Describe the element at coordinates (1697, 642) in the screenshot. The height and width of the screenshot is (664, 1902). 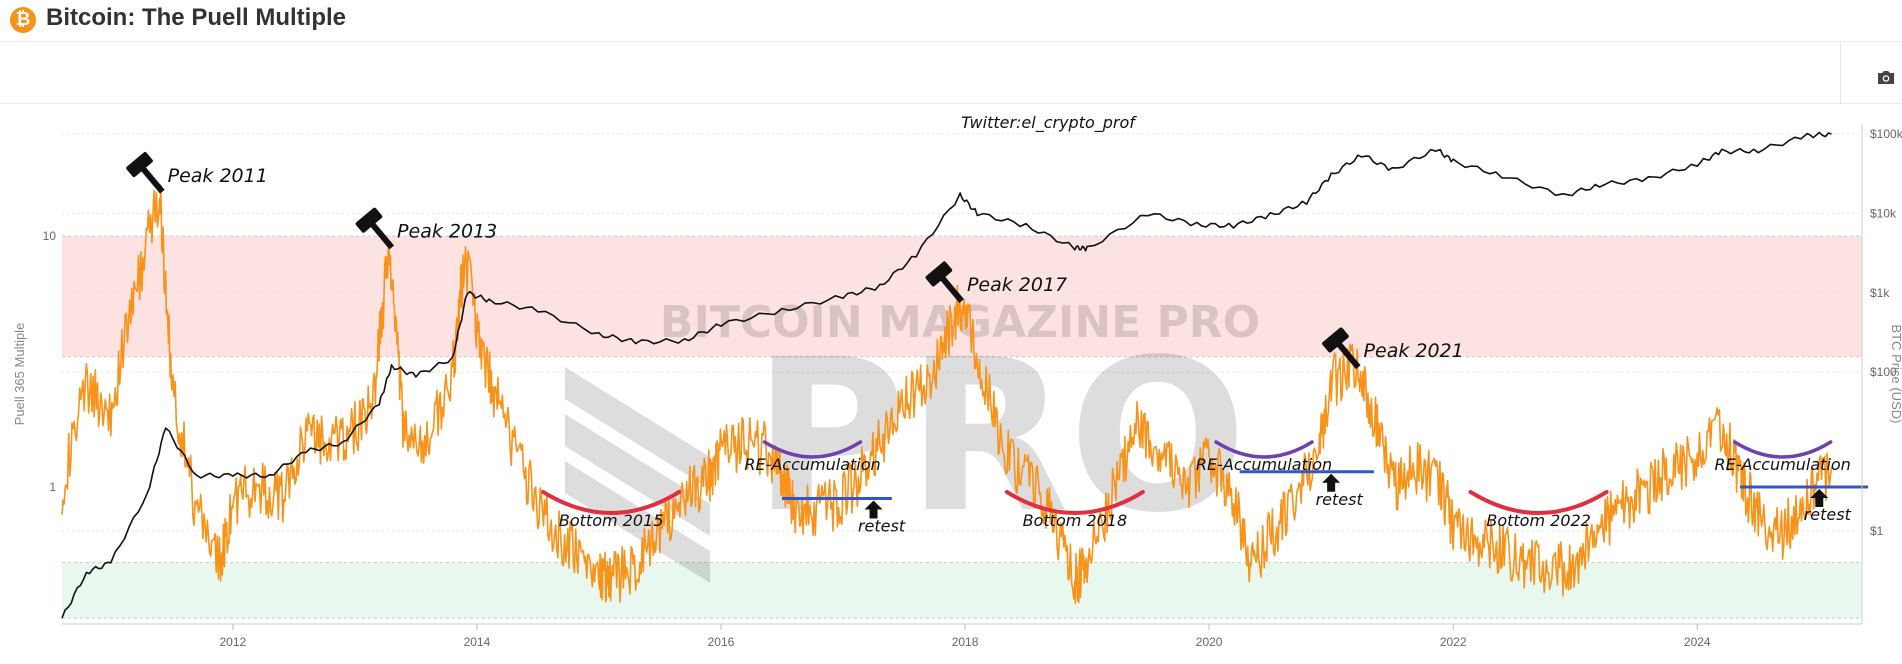
I see `x-tick-label-2024: 2024` at that location.